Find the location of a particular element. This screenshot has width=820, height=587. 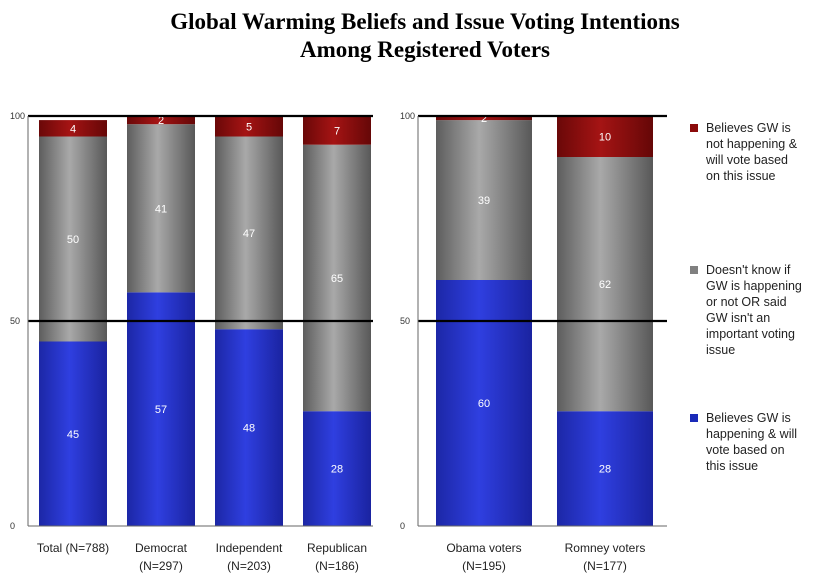

data-label: 10 is located at coordinates (605, 138).